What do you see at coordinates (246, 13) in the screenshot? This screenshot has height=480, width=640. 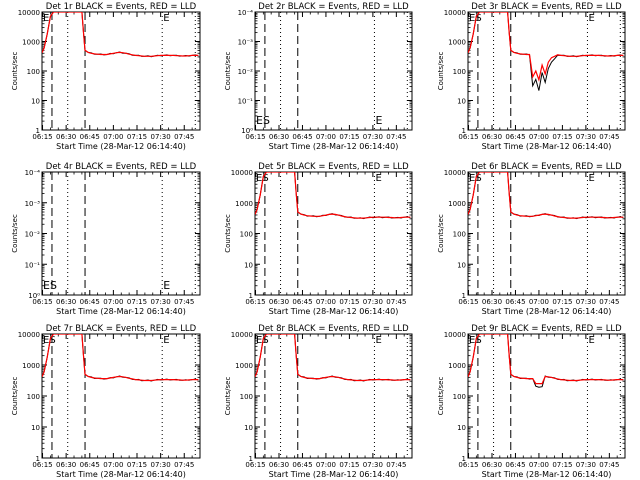 I see `y-tick-label: 10⁻⁴` at bounding box center [246, 13].